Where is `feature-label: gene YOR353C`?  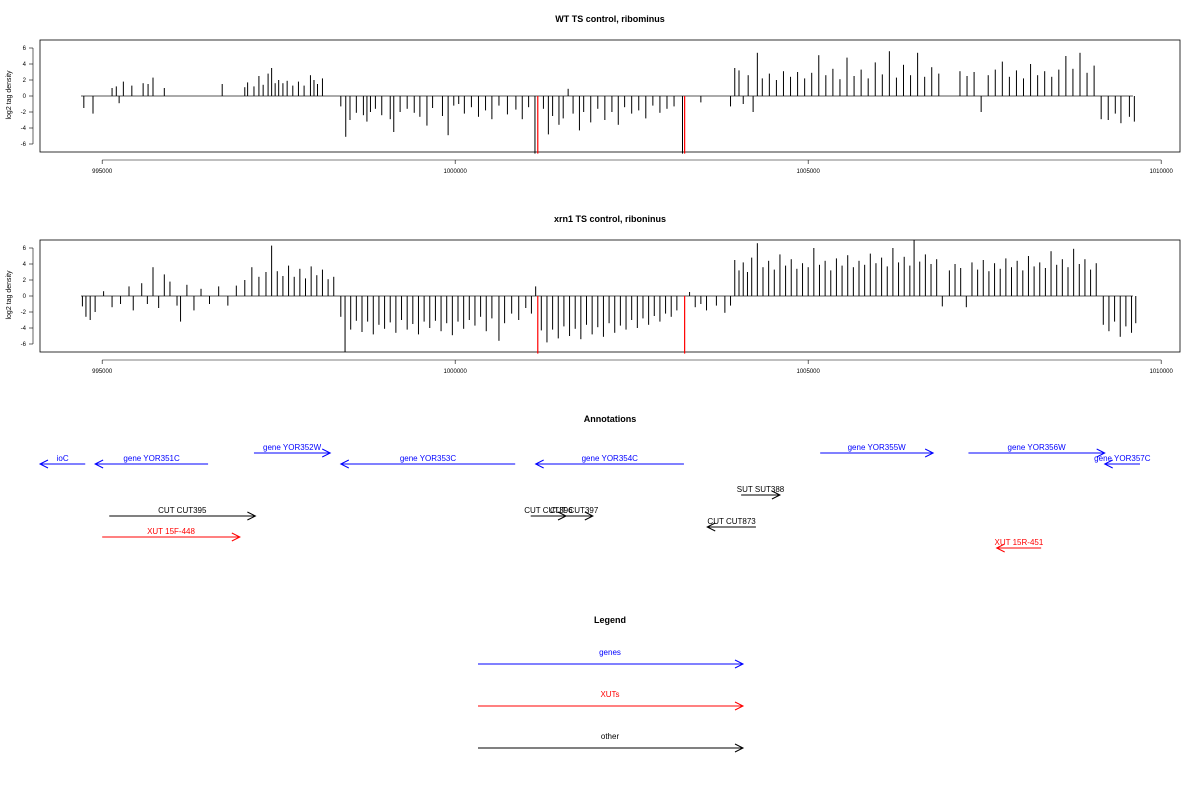
feature-label: gene YOR353C is located at coordinates (428, 458).